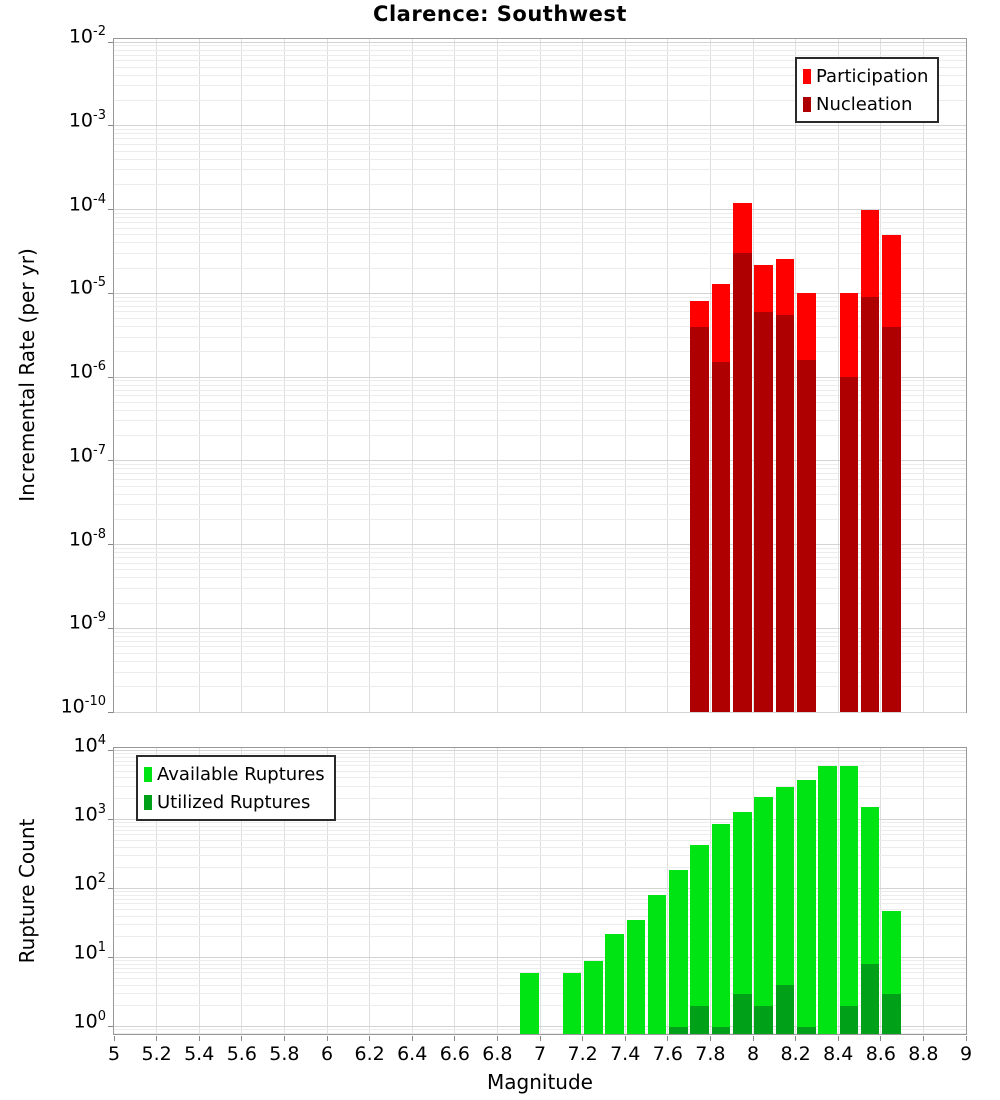  I want to click on x-tick-label: 8.4, so click(838, 1054).